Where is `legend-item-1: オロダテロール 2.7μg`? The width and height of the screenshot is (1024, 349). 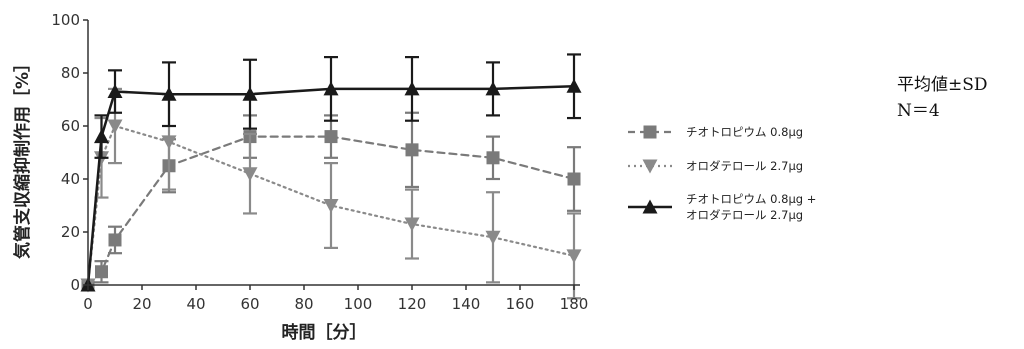 legend-item-1: オロダテロール 2.7μg is located at coordinates (715, 166).